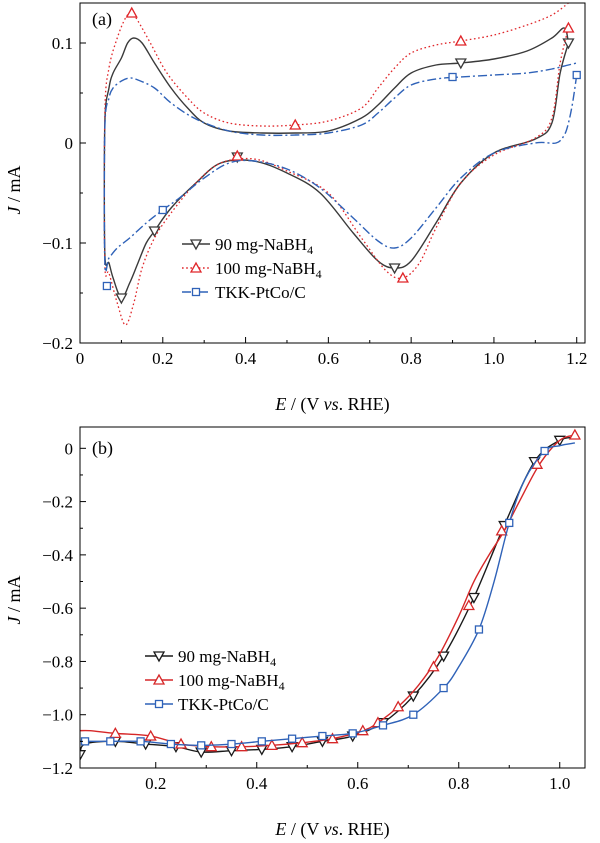 The height and width of the screenshot is (843, 600). What do you see at coordinates (458, 783) in the screenshot?
I see `x-tick-label-b: 0.8` at bounding box center [458, 783].